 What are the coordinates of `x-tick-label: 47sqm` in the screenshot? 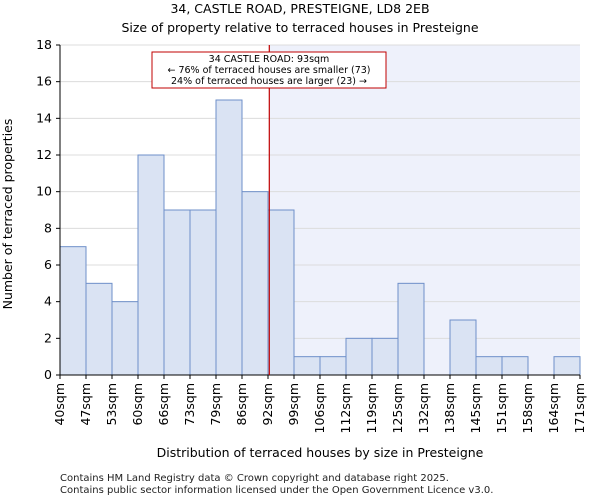 It's located at (85, 404).